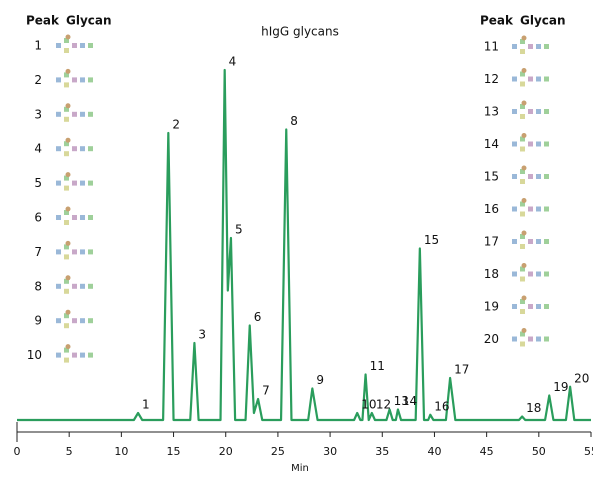 The width and height of the screenshot is (593, 478). I want to click on peak-label: 11, so click(377, 366).